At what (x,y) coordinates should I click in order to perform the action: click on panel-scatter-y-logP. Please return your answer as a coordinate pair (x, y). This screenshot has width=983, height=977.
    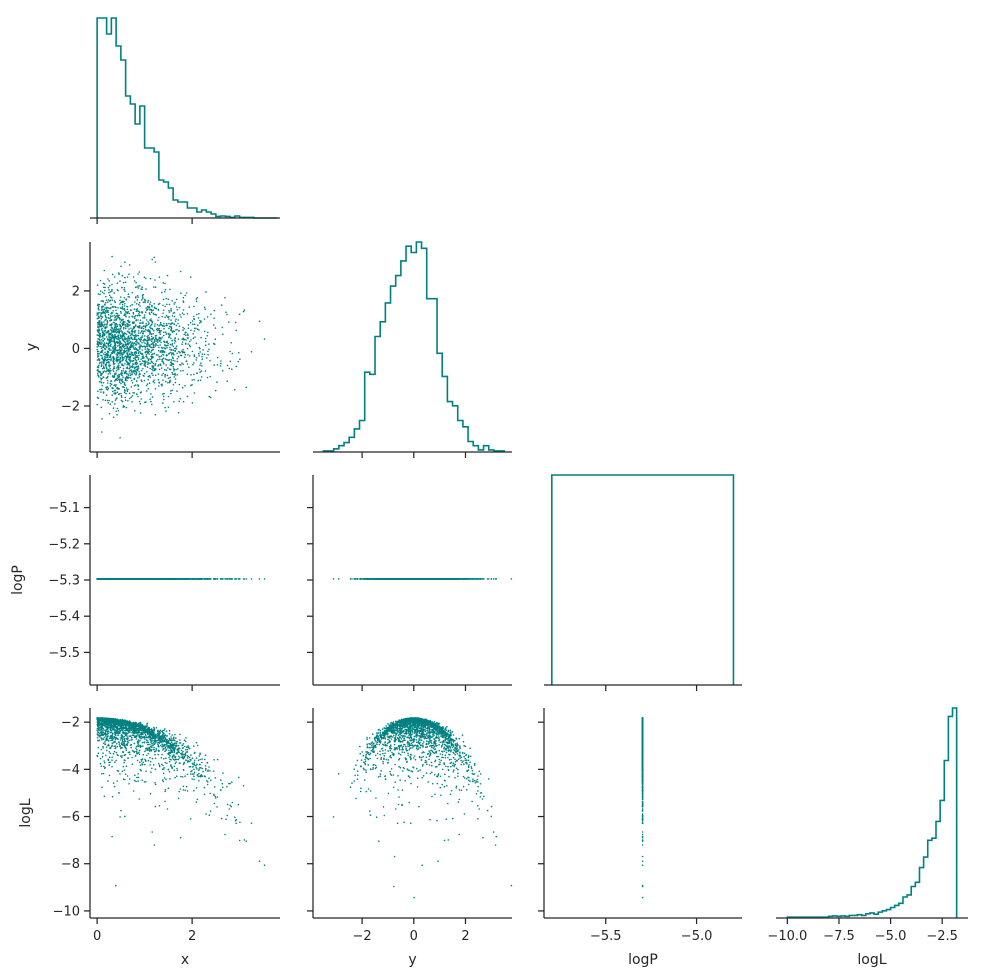
    Looking at the image, I should click on (410, 583).